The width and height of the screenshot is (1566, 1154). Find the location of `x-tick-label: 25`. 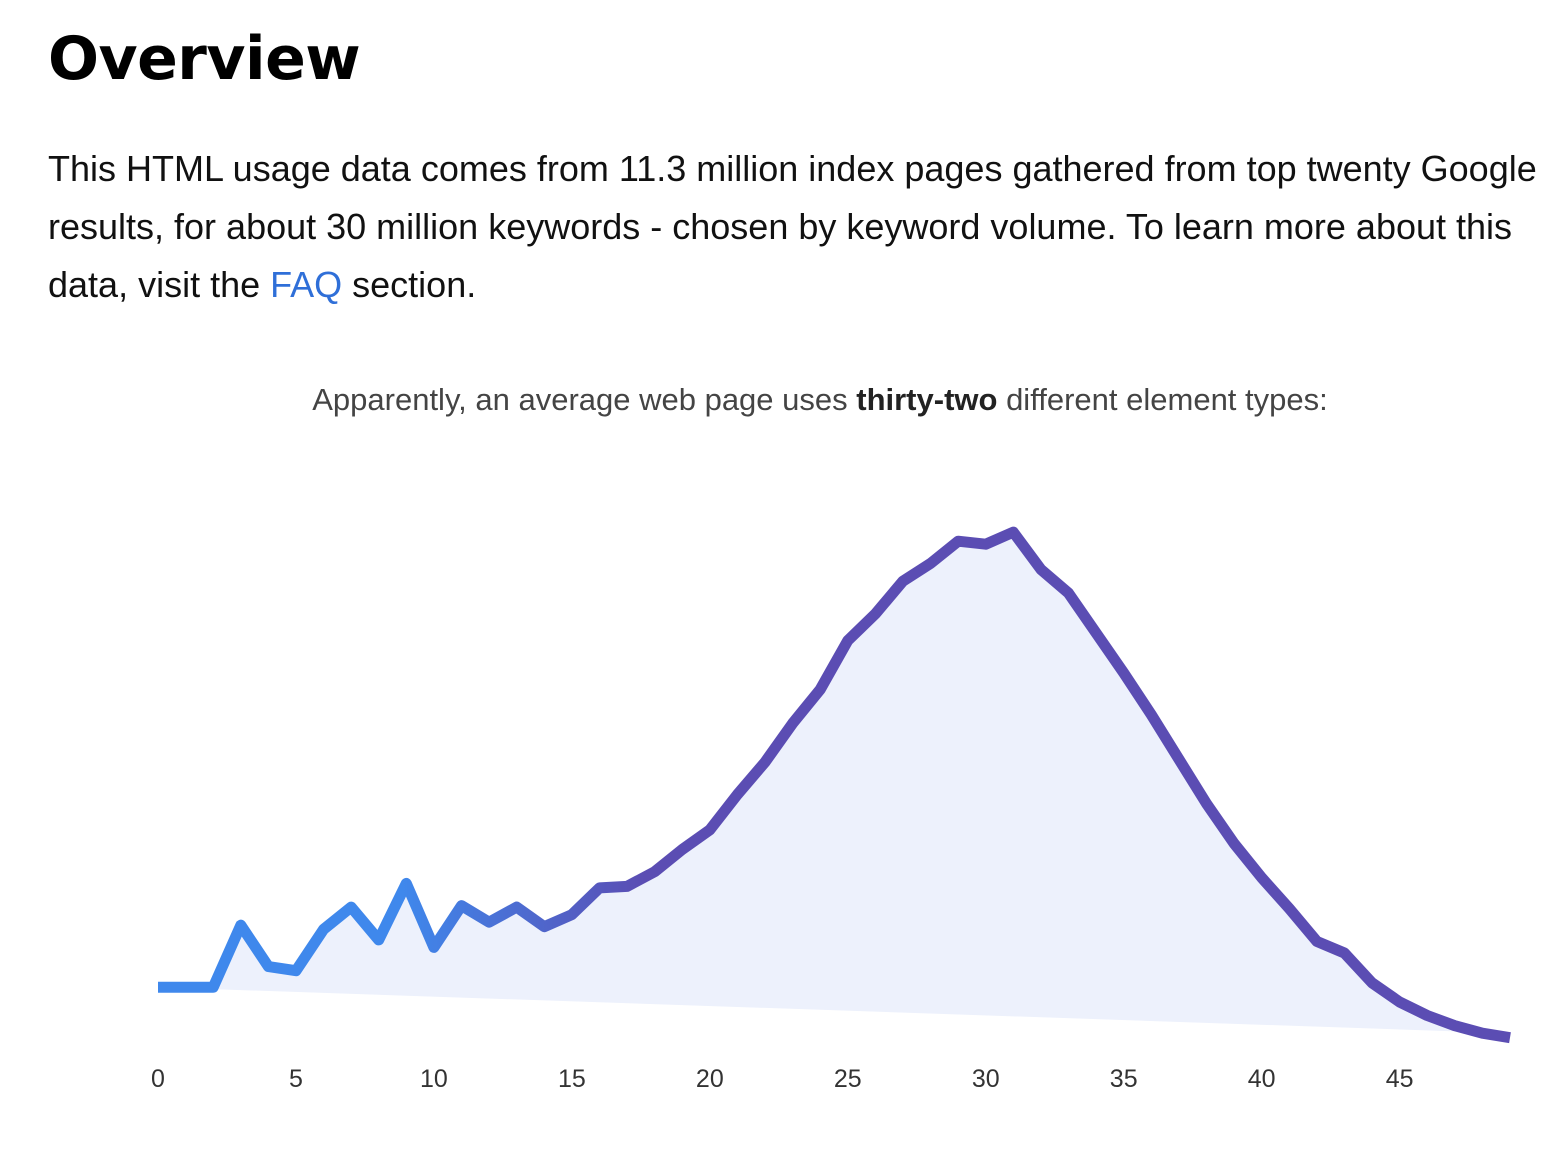

x-tick-label: 25 is located at coordinates (848, 1079).